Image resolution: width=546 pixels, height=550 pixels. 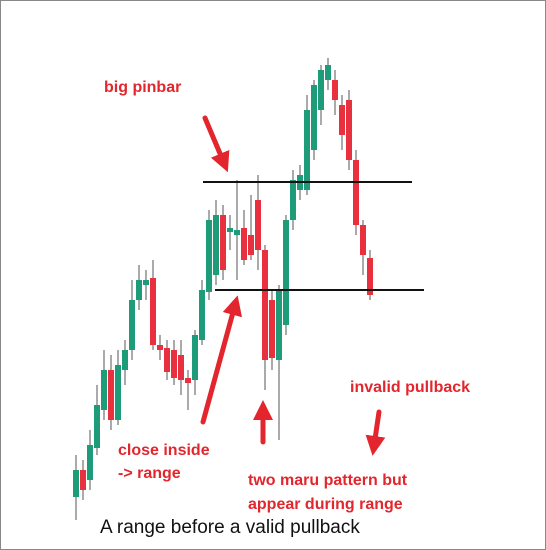 I want to click on caption: A range before a valid pullback, so click(x=230, y=527).